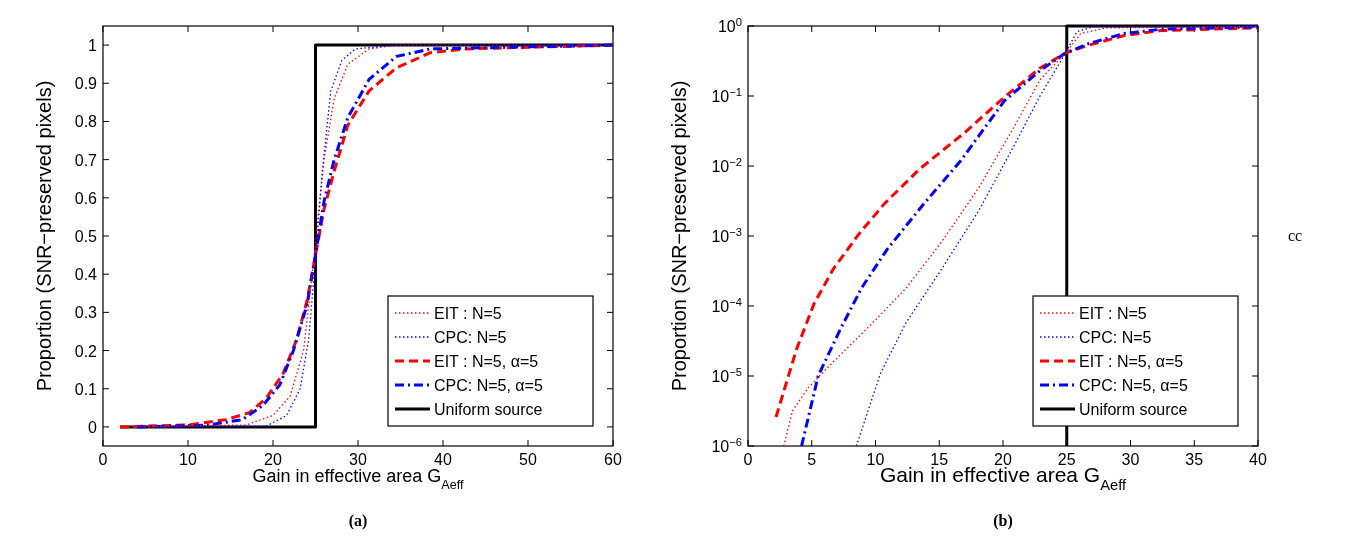 The height and width of the screenshot is (541, 1346). What do you see at coordinates (86, 389) in the screenshot?
I see `y-tick-label: 0.1` at bounding box center [86, 389].